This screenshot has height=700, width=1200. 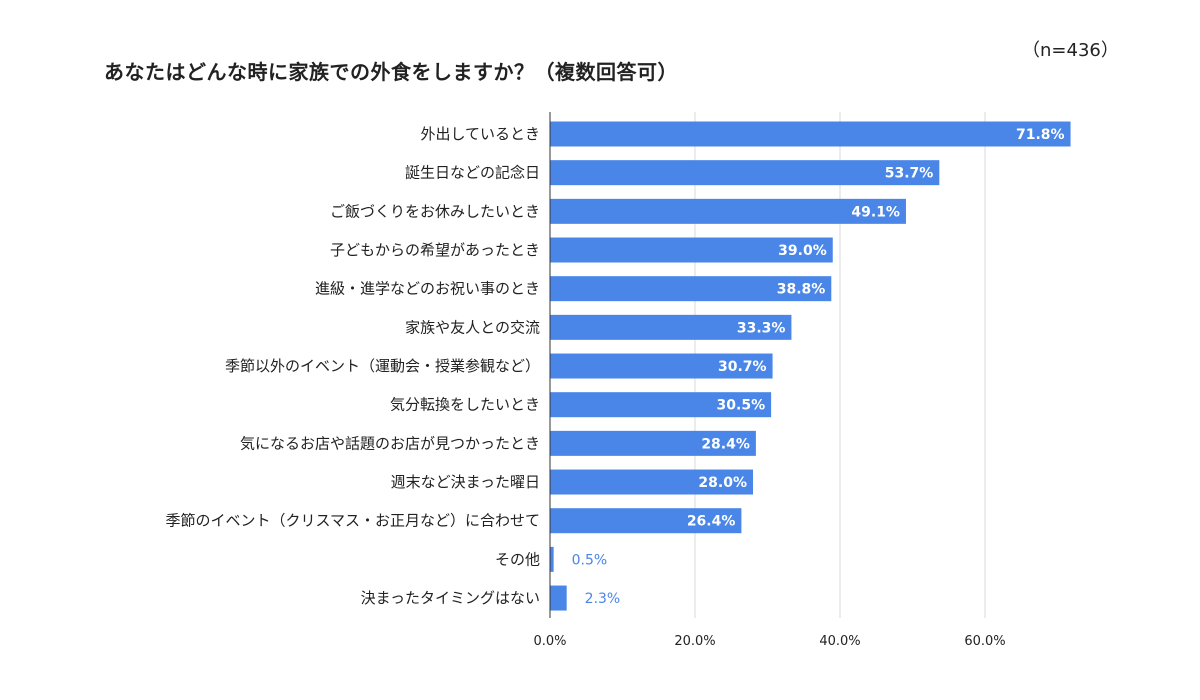 I want to click on data-label: 39.0%, so click(x=802, y=251).